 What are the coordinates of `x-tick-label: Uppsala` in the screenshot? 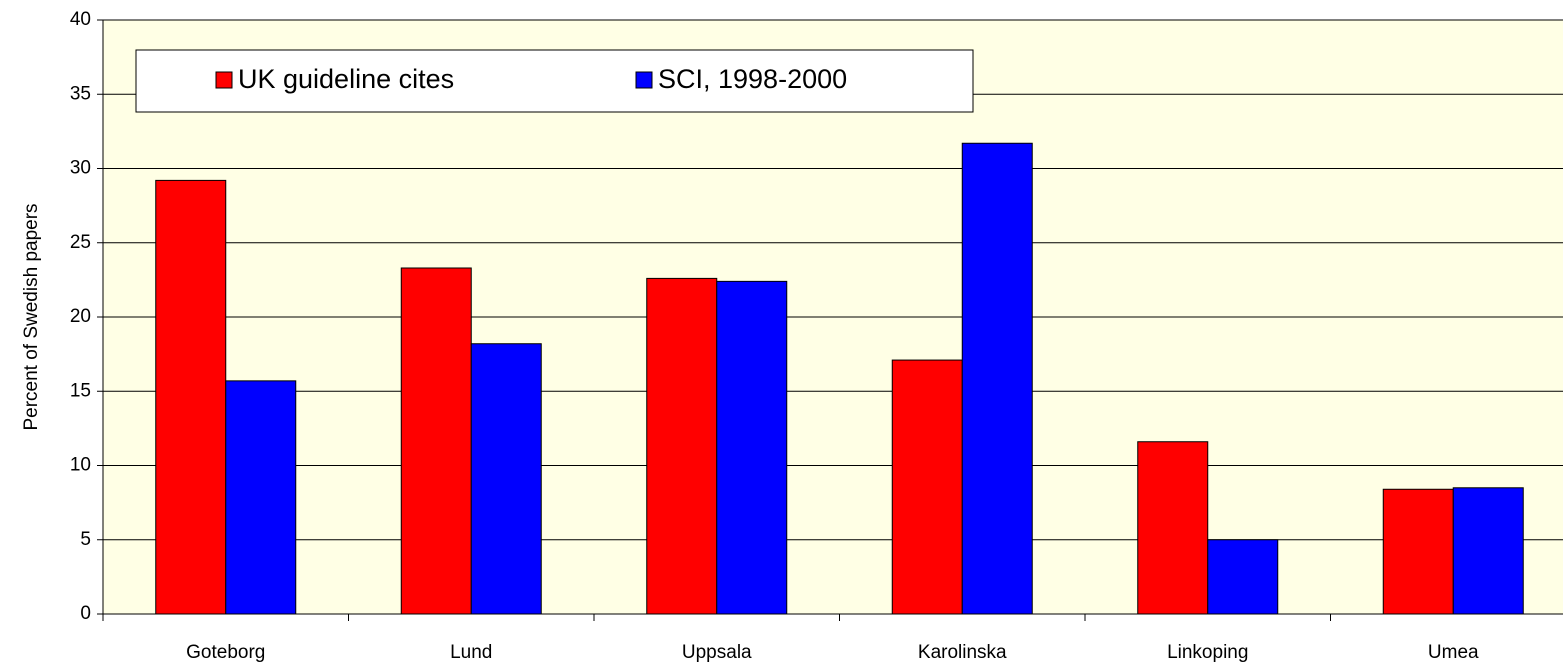 It's located at (717, 652).